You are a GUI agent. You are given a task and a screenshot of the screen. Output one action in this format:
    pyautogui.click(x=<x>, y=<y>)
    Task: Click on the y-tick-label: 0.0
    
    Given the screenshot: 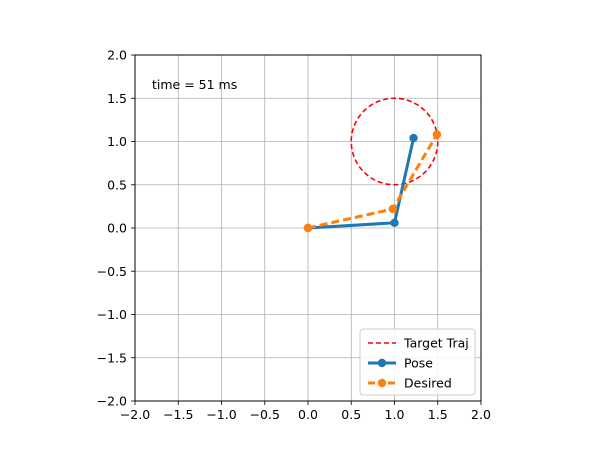 What is the action you would take?
    pyautogui.click(x=117, y=228)
    